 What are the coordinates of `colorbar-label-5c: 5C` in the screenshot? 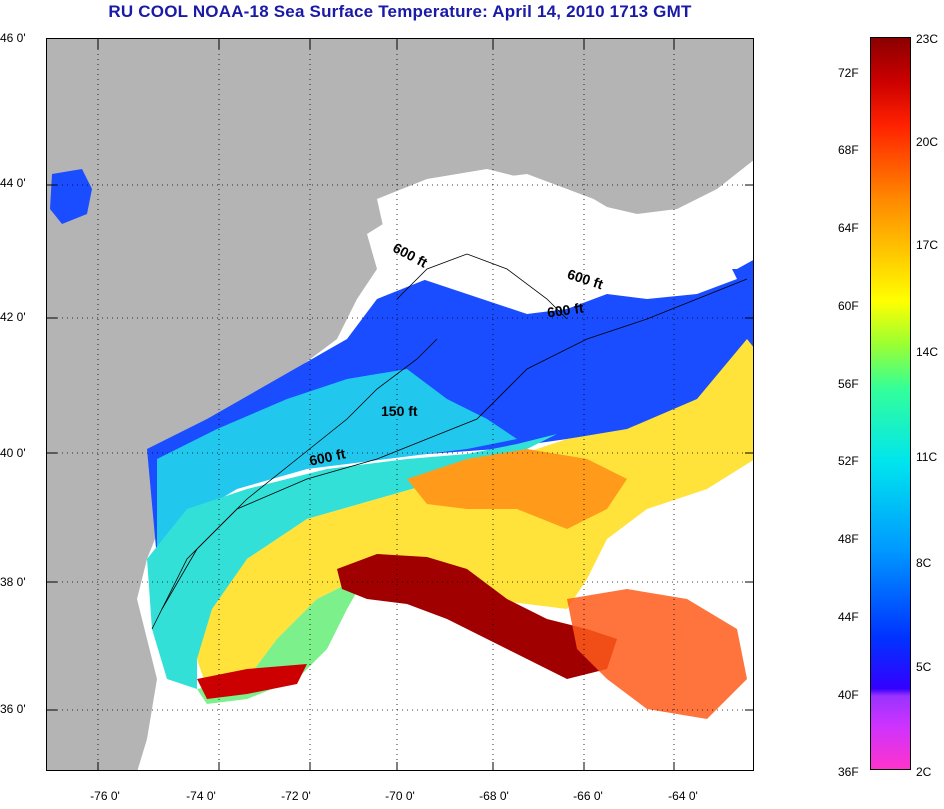 It's located at (924, 667).